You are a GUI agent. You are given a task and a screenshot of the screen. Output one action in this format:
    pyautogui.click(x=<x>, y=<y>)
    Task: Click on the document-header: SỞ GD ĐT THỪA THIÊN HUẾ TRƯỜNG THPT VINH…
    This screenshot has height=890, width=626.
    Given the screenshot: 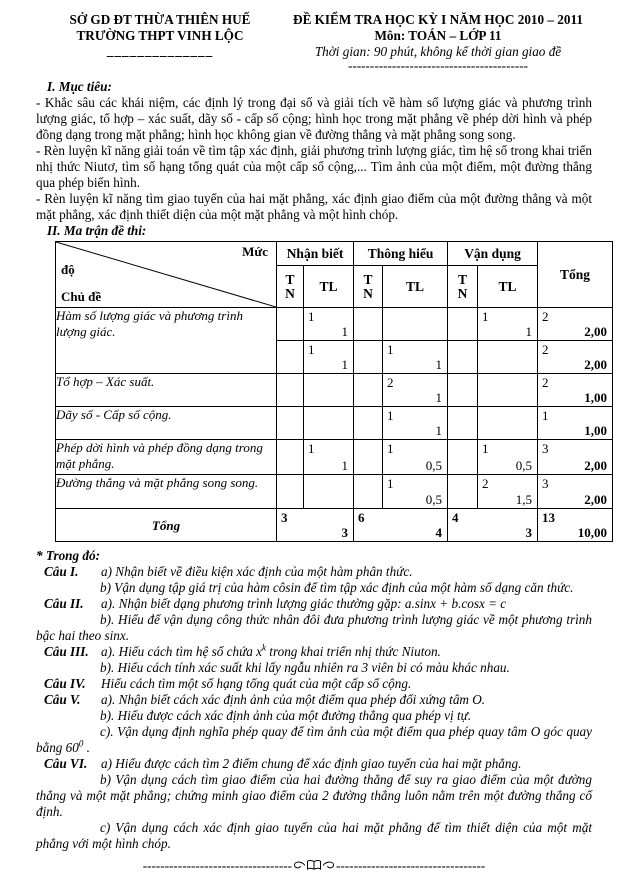 What is the action you would take?
    pyautogui.click(x=314, y=42)
    